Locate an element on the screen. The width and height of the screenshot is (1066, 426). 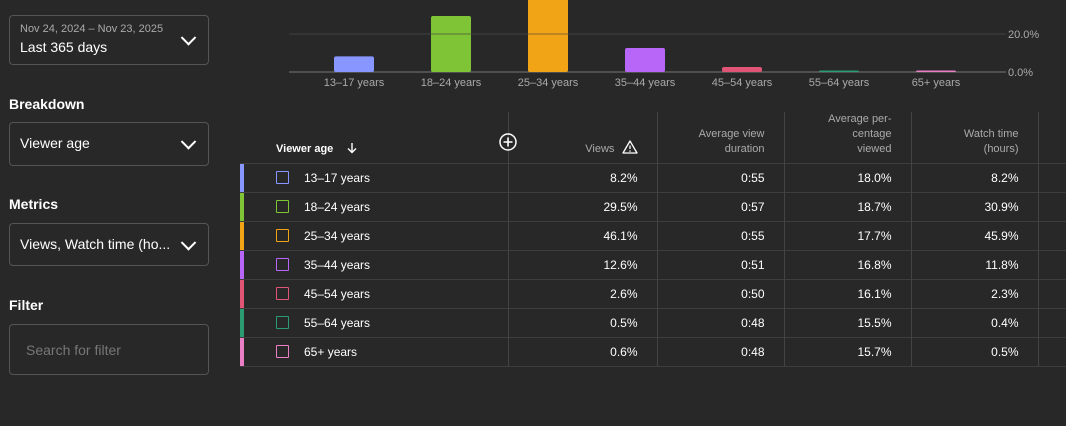
views-cell: 46.1% is located at coordinates (582, 236).